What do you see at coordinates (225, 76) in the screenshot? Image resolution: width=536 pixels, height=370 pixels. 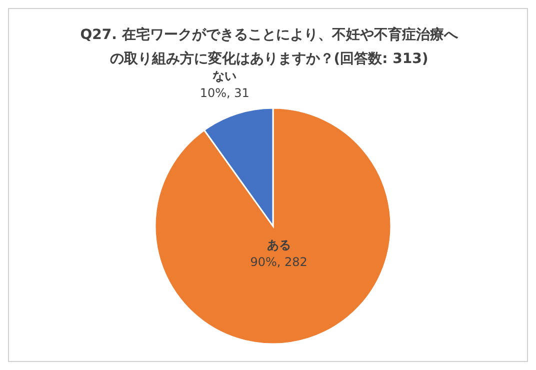 I see `slice-label: ない` at bounding box center [225, 76].